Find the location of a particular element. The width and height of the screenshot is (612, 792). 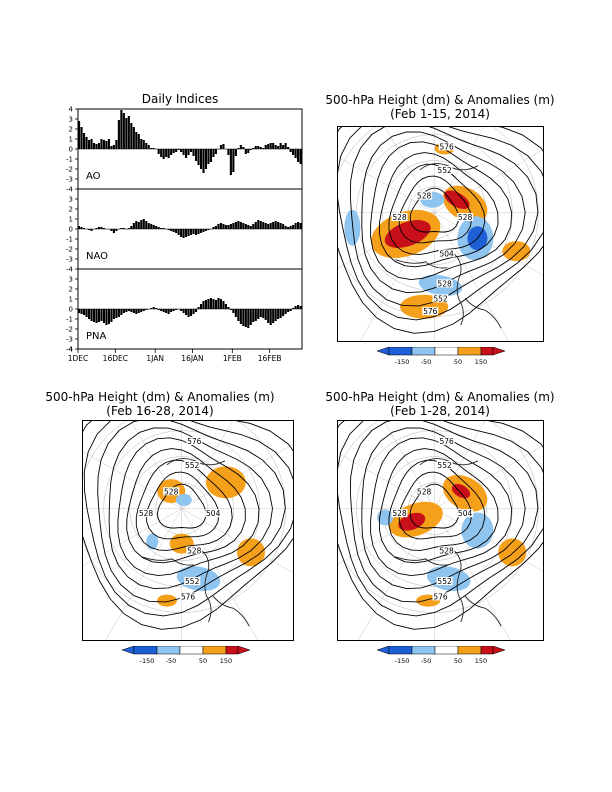

anomaly-area-strong-pos is located at coordinates (407, 234).